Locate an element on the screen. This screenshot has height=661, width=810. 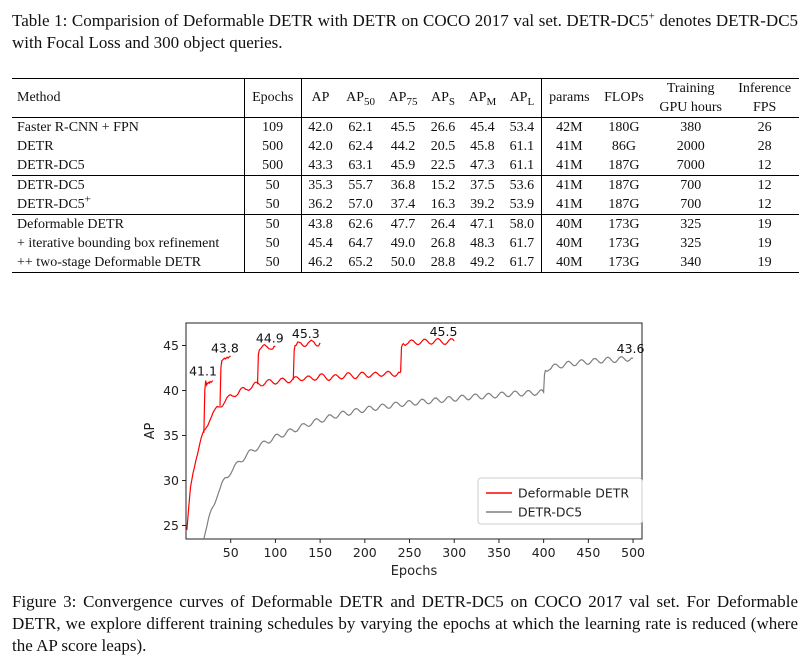
cell-flops: 86G is located at coordinates (624, 146).